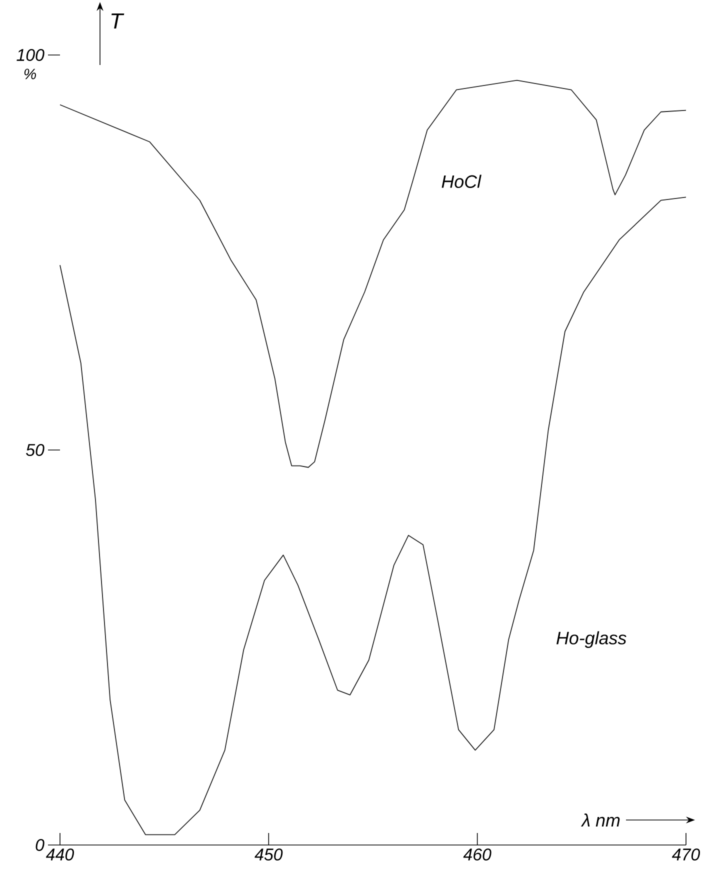  I want to click on text: Ho-glass, so click(591, 639).